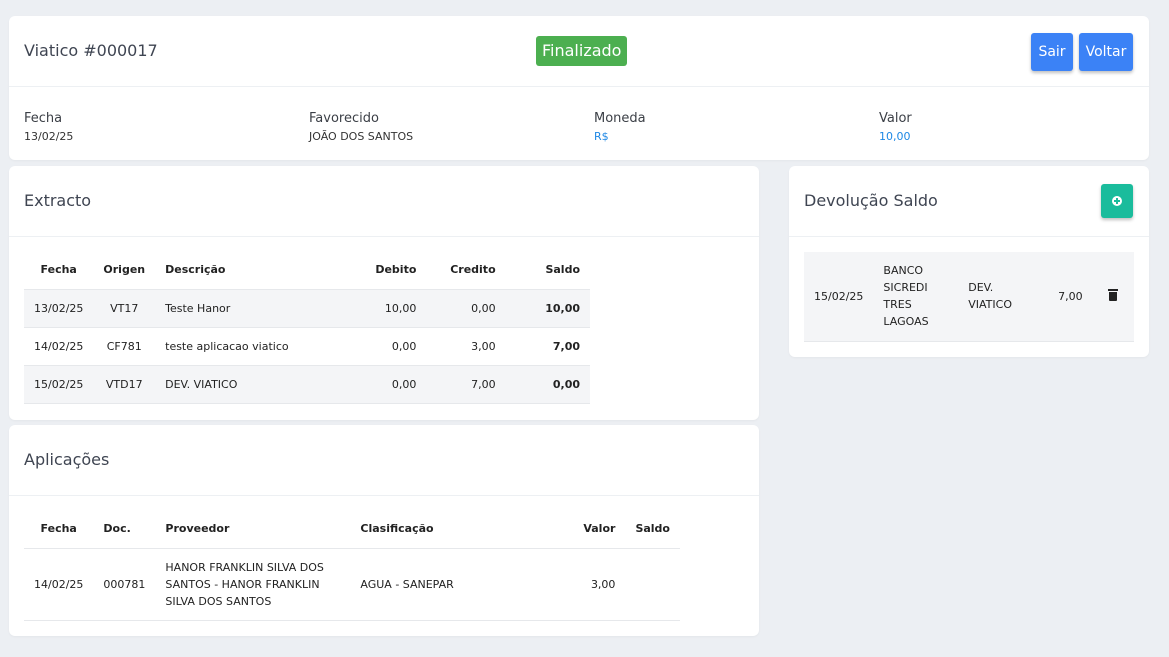  I want to click on cell-fecha: 13/02/25, so click(59, 308).